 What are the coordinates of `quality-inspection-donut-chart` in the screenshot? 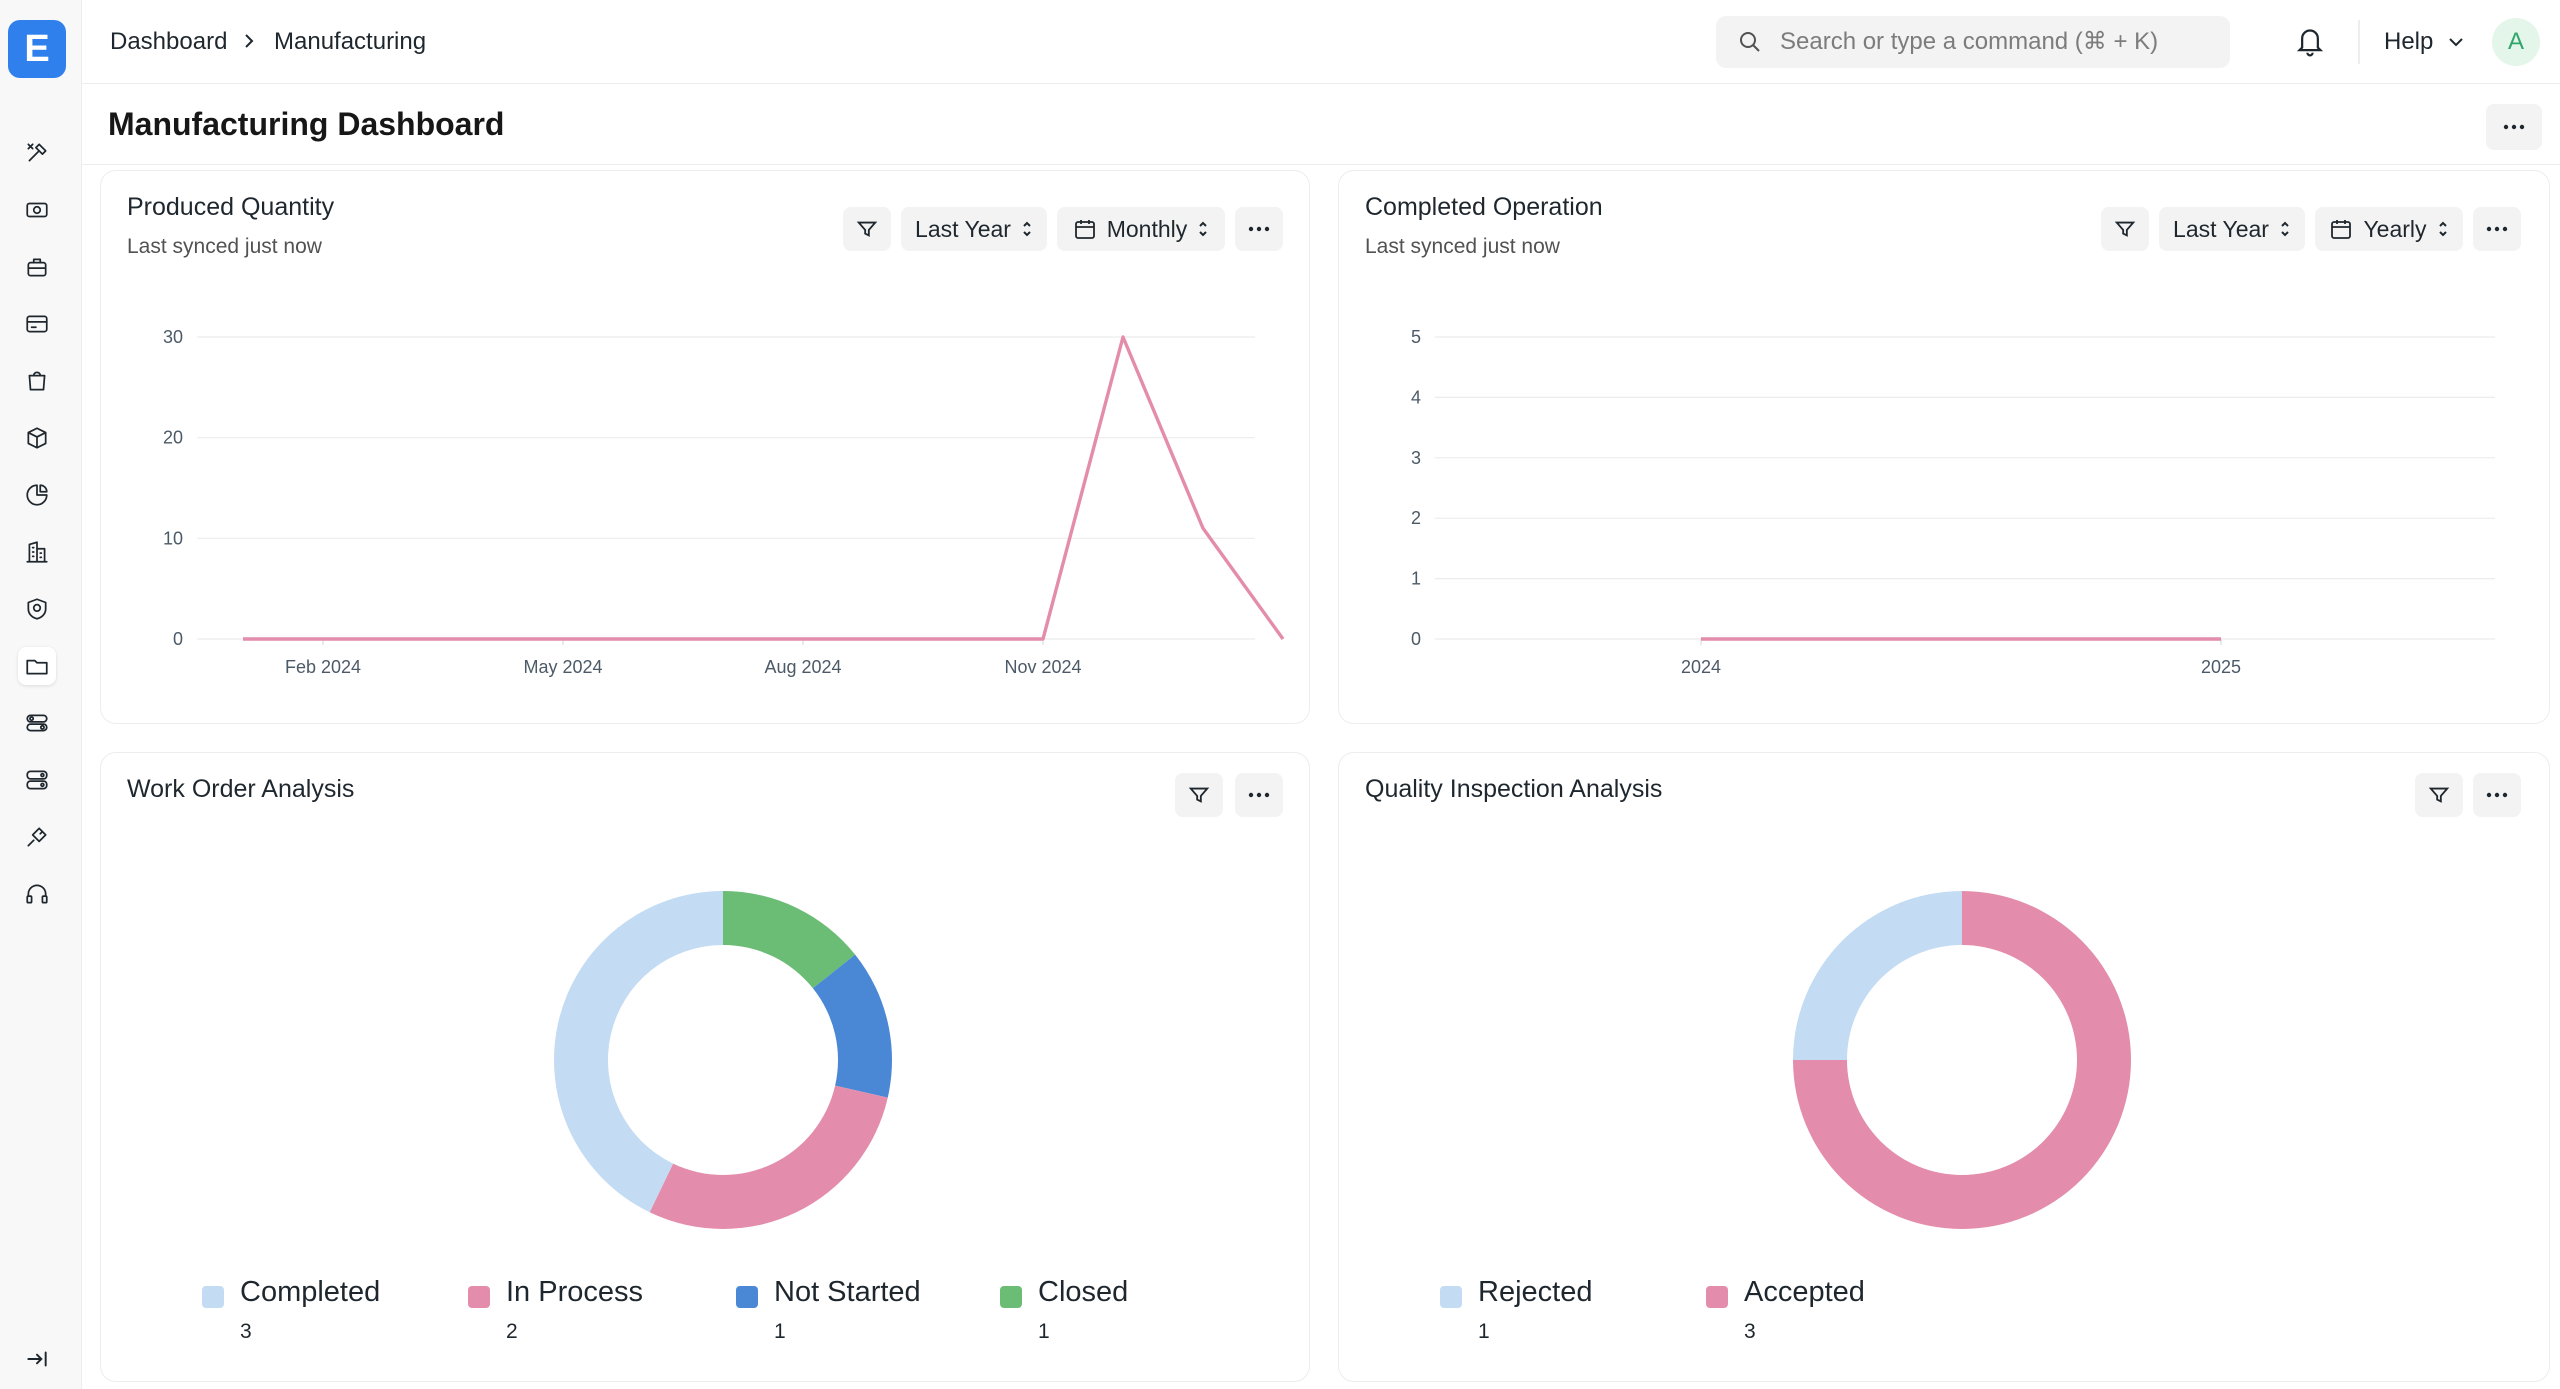 It's located at (1962, 1060).